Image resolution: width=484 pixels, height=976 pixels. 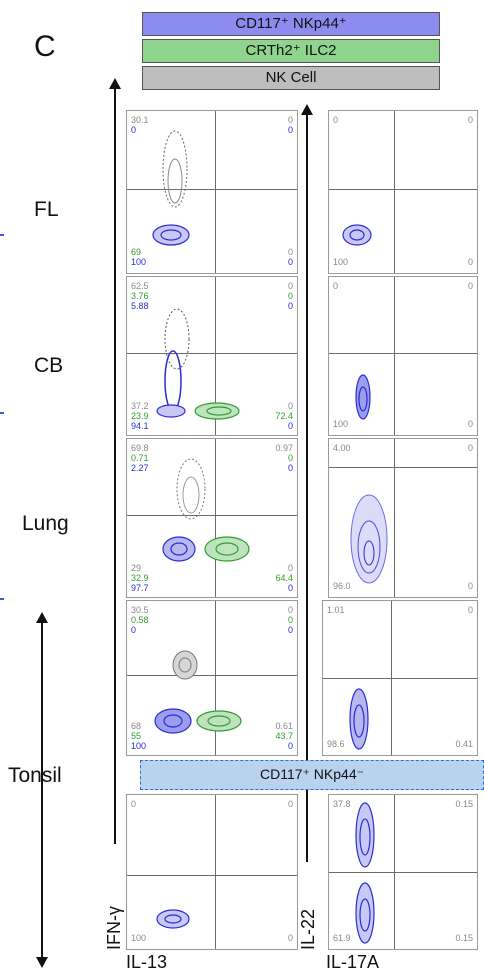 I want to click on pct-tl: 37.8, so click(x=342, y=804).